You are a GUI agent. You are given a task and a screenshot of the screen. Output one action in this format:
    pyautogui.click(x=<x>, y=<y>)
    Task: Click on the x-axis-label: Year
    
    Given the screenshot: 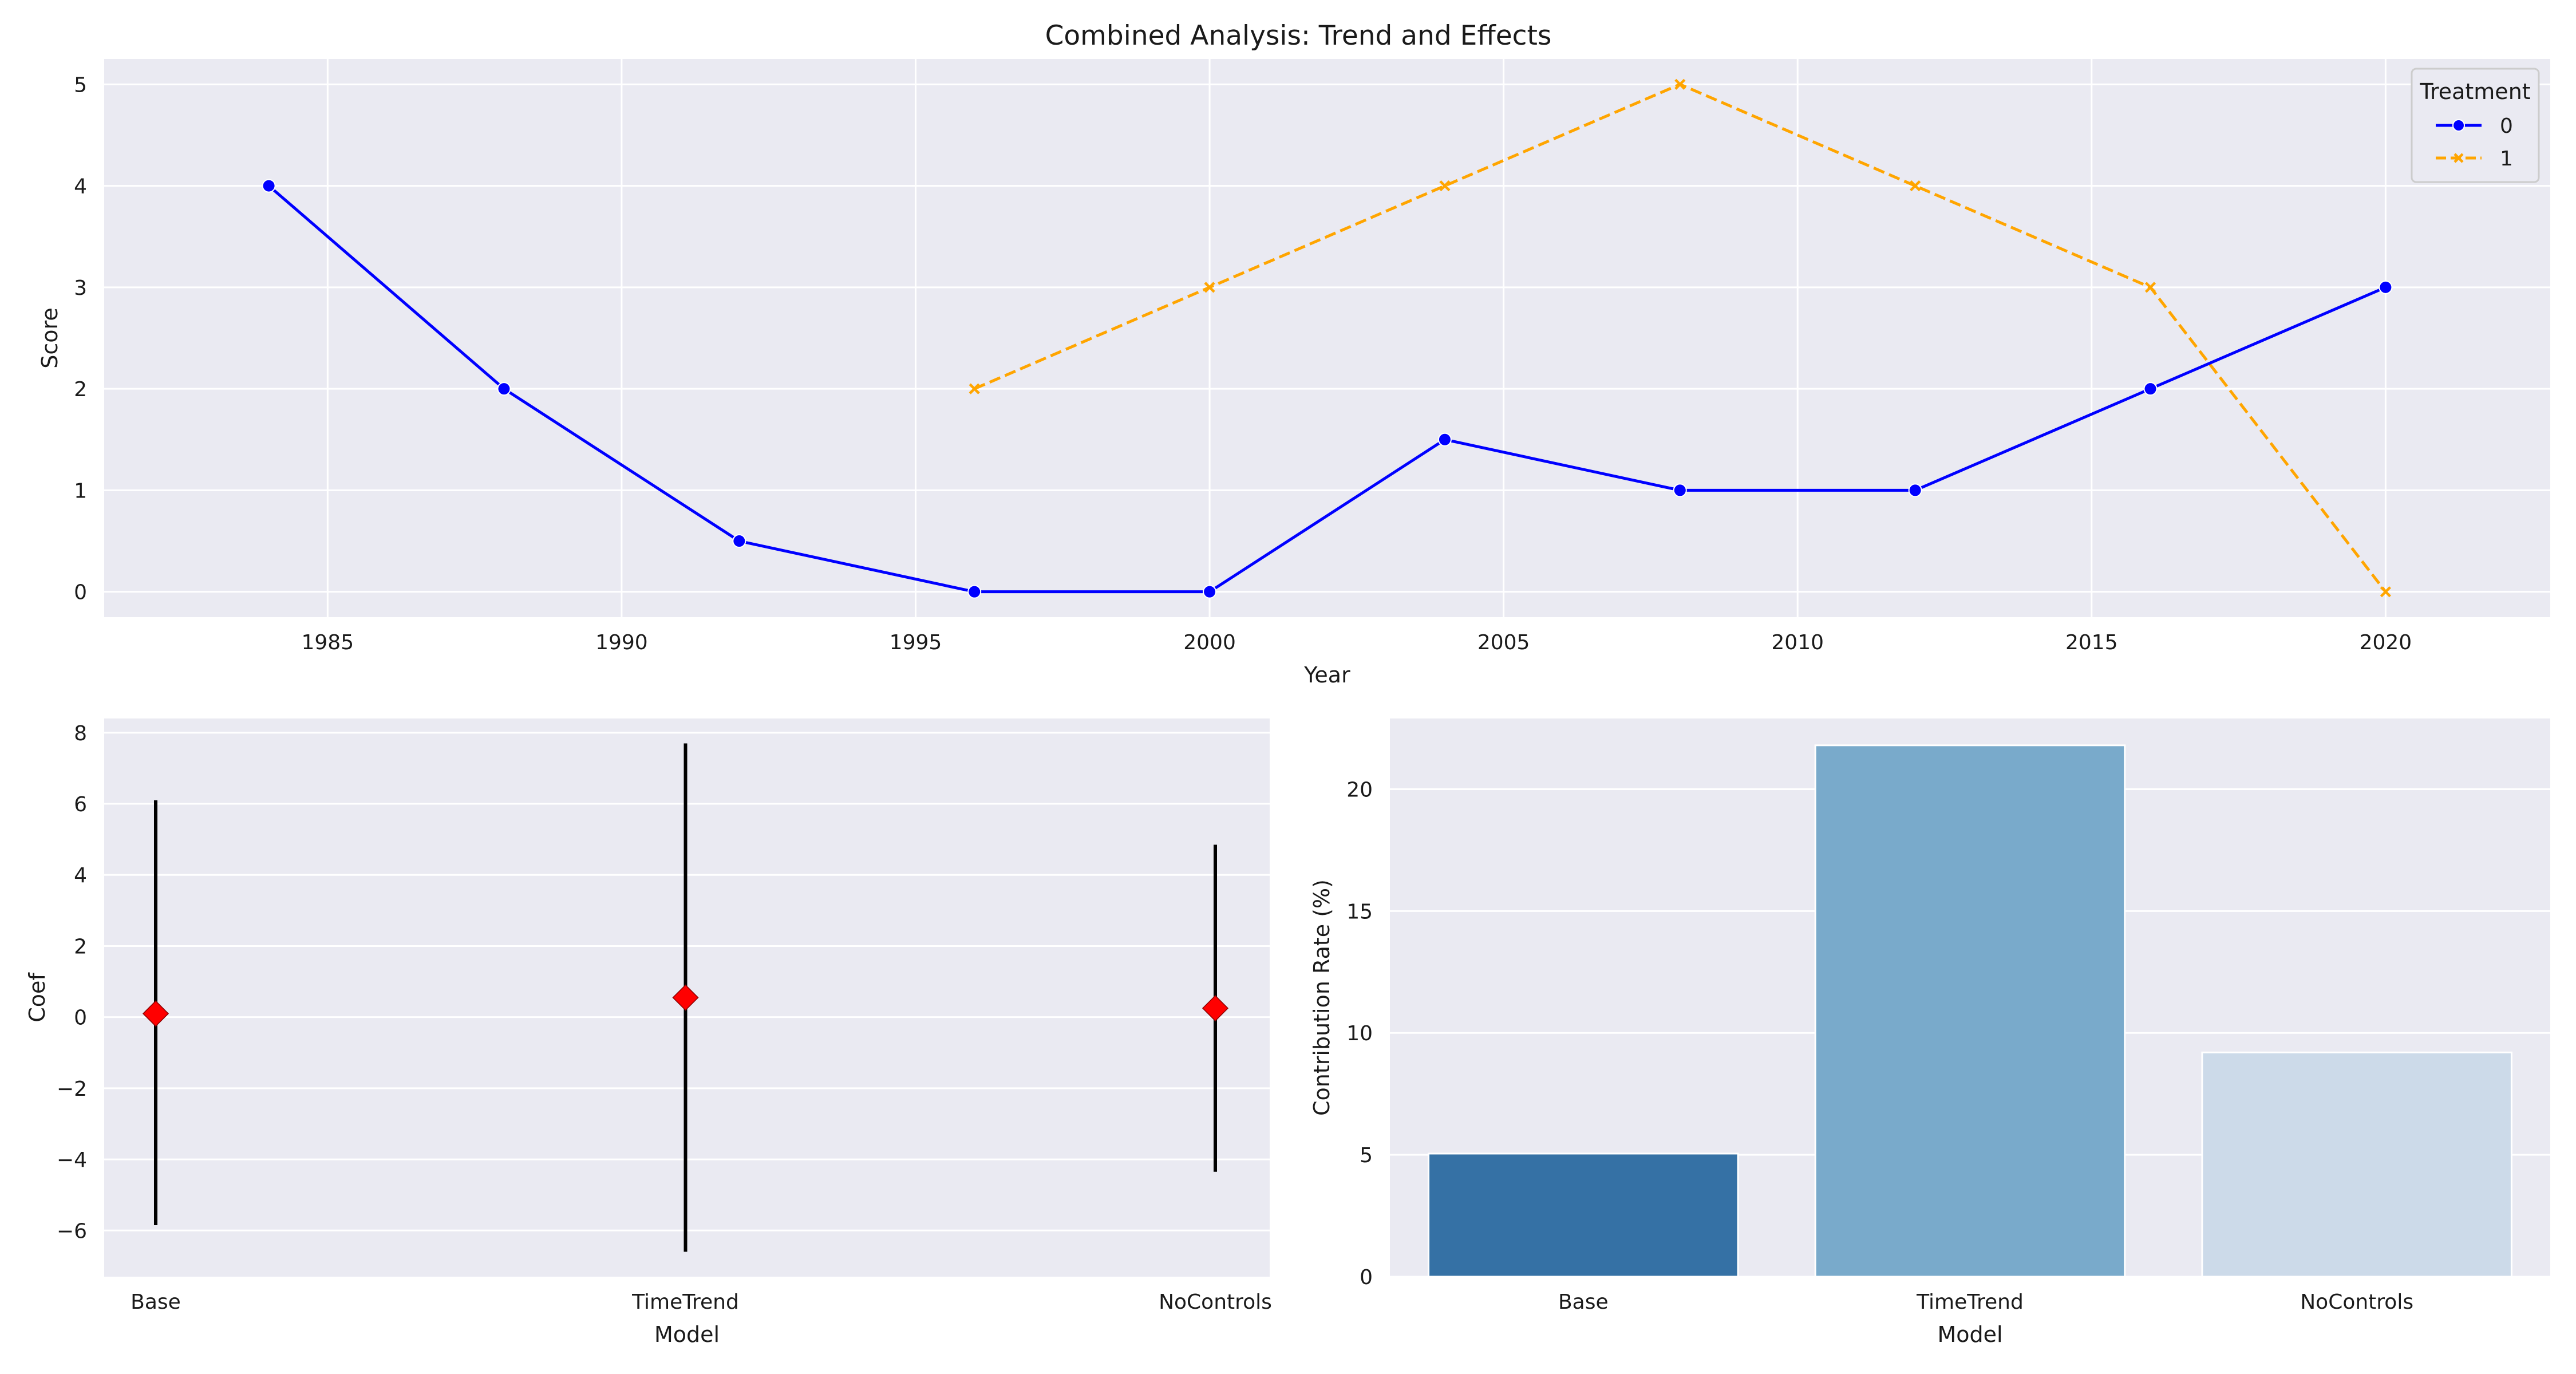 What is the action you would take?
    pyautogui.click(x=1326, y=675)
    